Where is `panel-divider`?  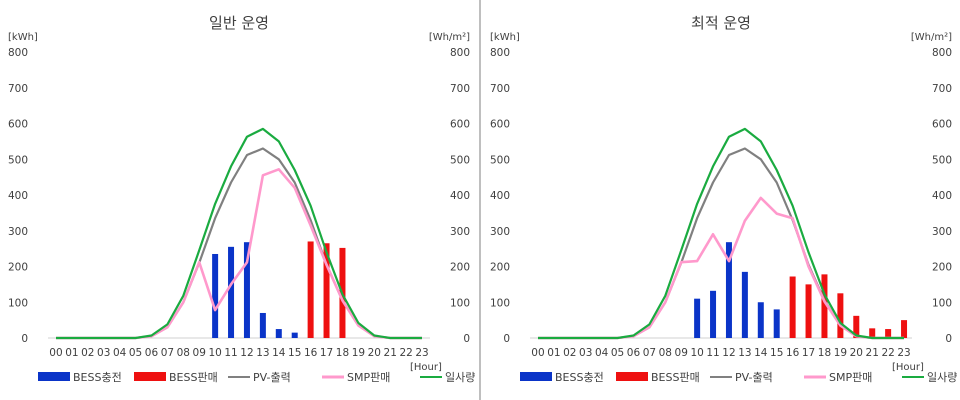 panel-divider is located at coordinates (480, 200).